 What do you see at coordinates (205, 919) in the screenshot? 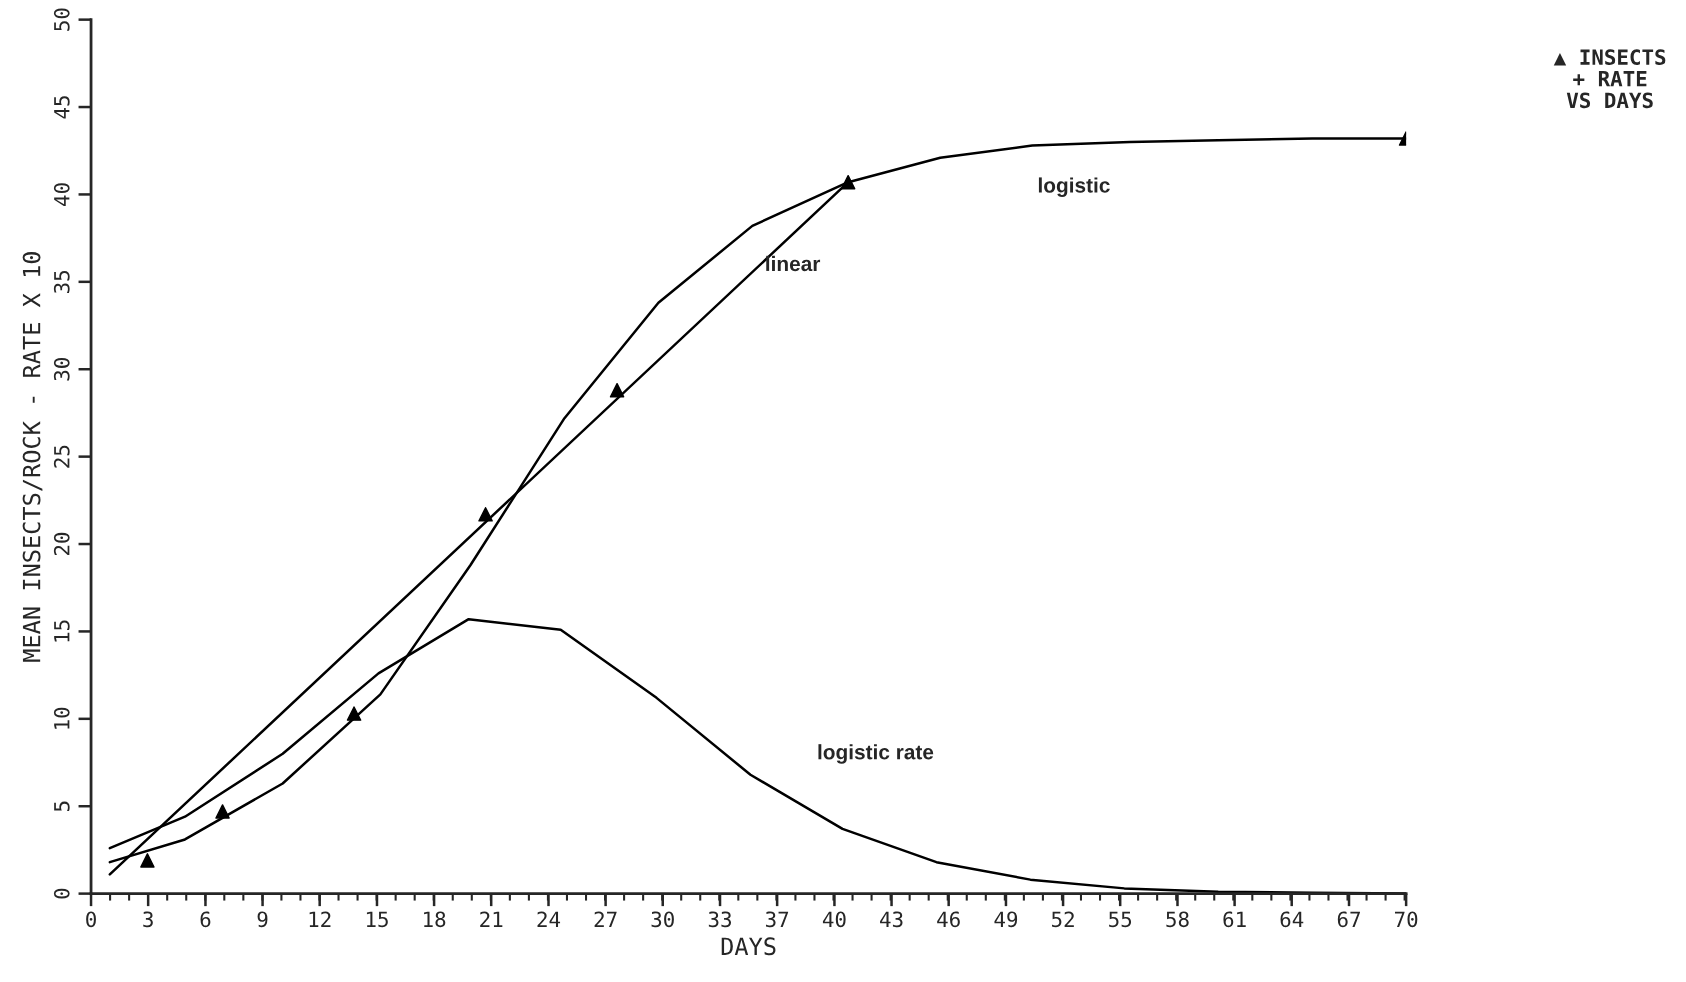
I see `x-tick-label: 6` at bounding box center [205, 919].